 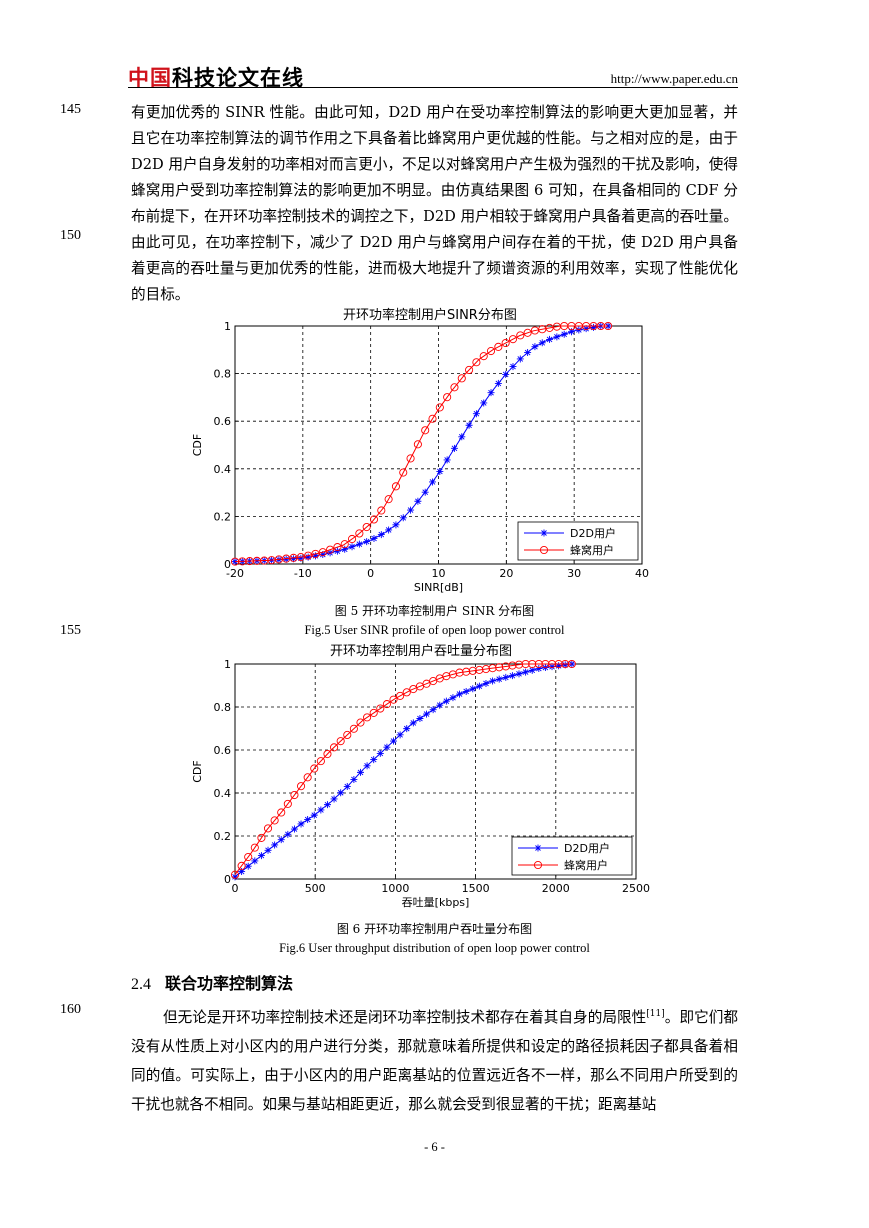 What do you see at coordinates (70, 235) in the screenshot?
I see `line-number-150: 150` at bounding box center [70, 235].